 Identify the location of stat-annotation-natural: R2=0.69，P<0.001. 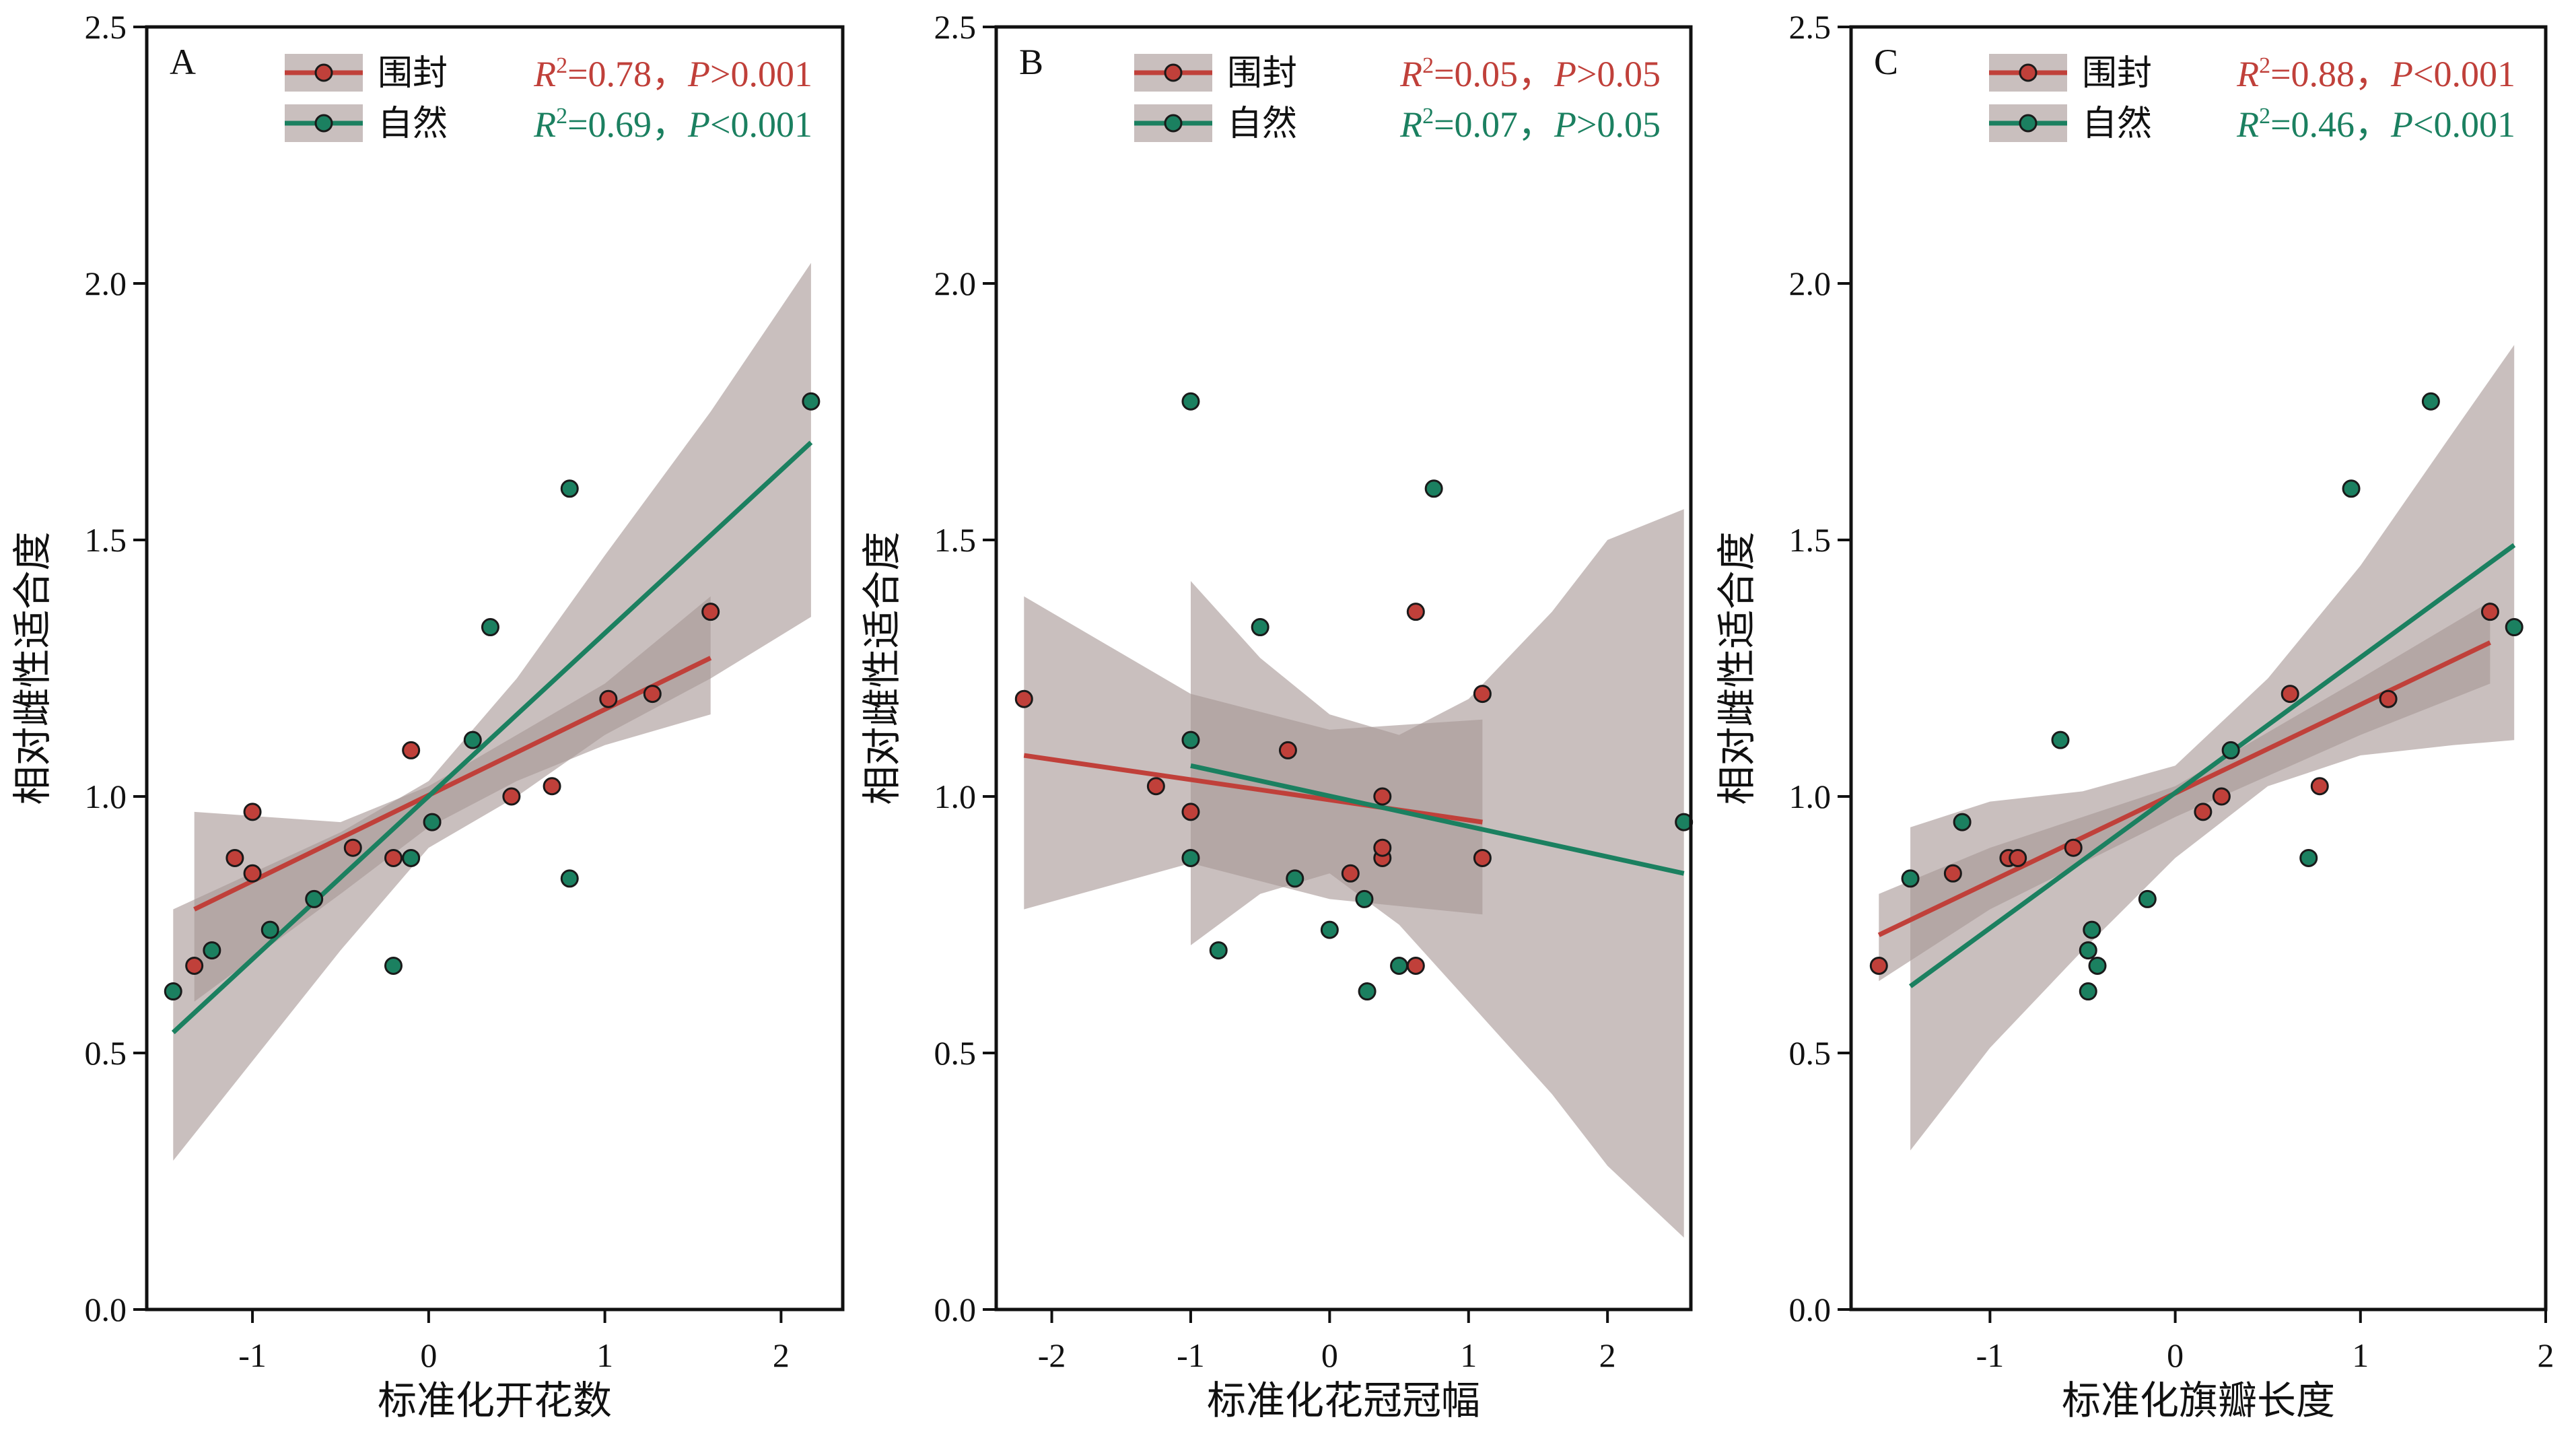
(672, 124).